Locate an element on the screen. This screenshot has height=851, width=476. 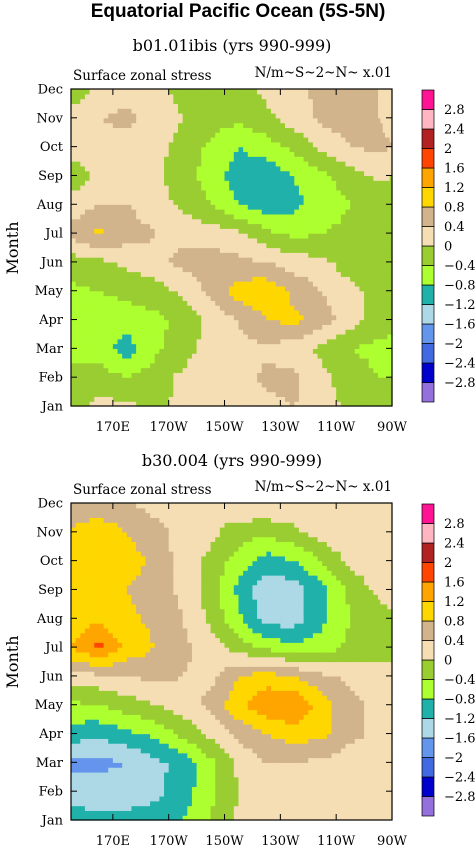
variable-label: Surface zonal stress is located at coordinates (142, 490).